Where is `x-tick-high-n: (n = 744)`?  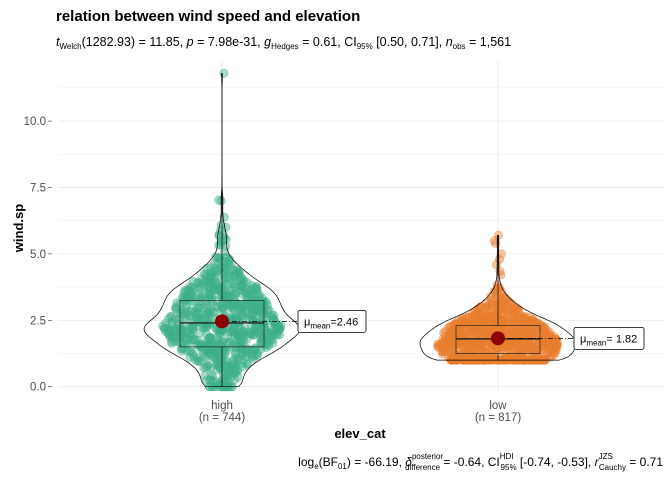
x-tick-high-n: (n = 744) is located at coordinates (222, 418).